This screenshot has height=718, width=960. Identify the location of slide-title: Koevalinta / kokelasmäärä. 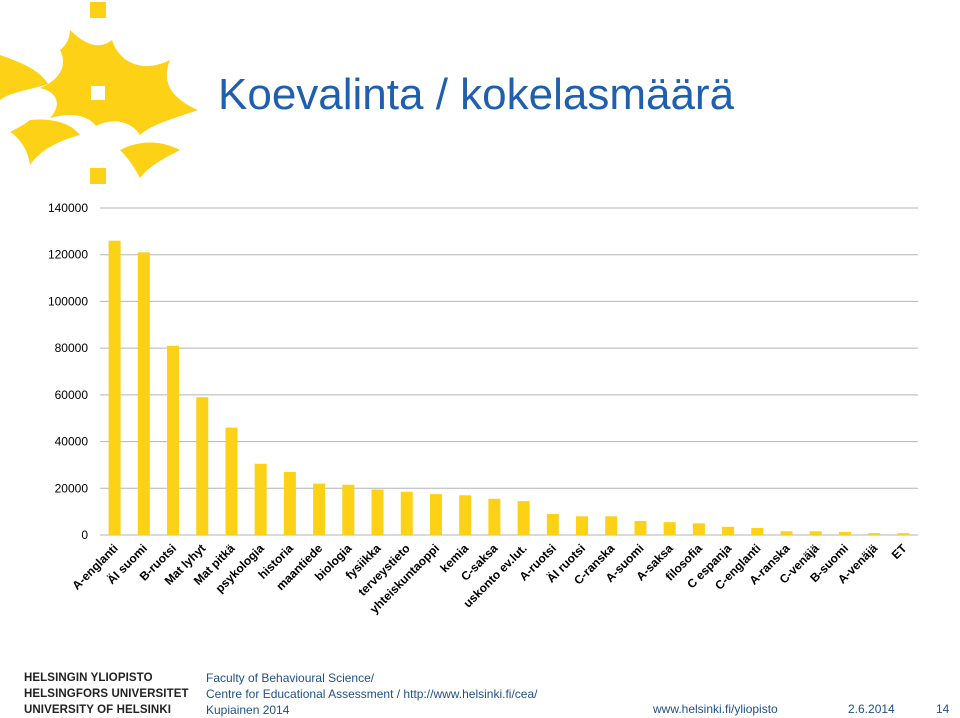
(476, 94).